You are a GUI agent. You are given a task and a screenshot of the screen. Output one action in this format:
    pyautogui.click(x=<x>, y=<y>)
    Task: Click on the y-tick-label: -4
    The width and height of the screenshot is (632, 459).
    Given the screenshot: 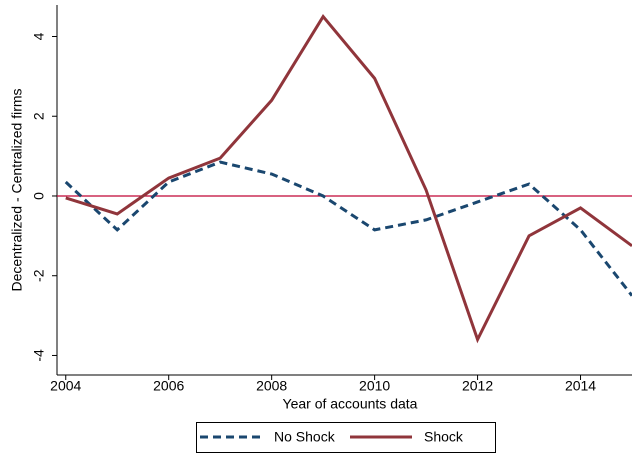 What is the action you would take?
    pyautogui.click(x=39, y=355)
    